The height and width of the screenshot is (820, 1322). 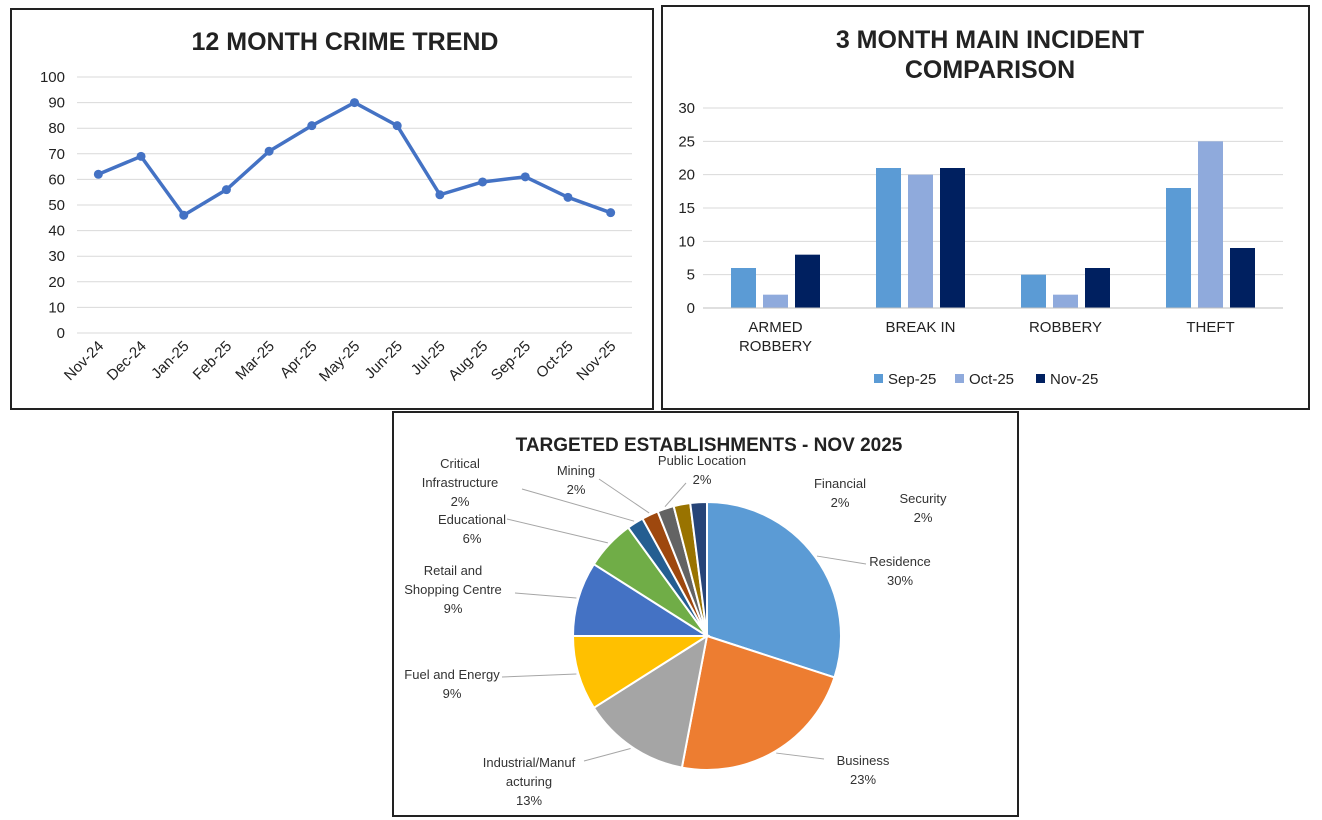 What do you see at coordinates (472, 538) in the screenshot?
I see `slice-percent: 6%` at bounding box center [472, 538].